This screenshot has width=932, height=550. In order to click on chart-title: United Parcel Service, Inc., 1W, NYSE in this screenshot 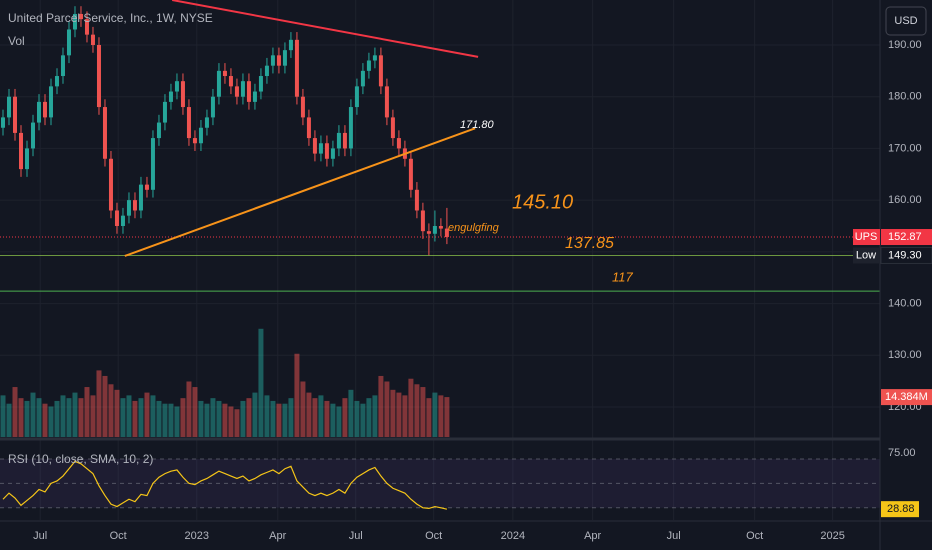, I will do `click(110, 18)`.